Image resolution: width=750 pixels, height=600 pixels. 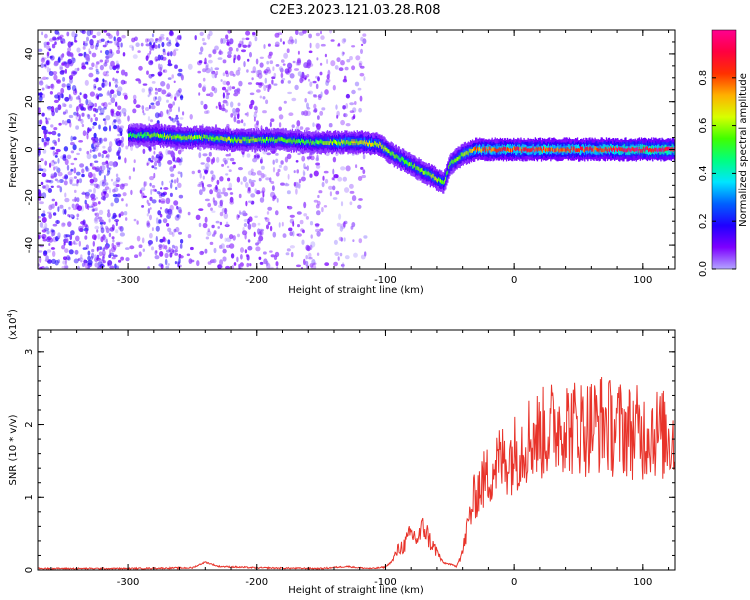 I want to click on x-tick-label: 0, so click(x=514, y=582).